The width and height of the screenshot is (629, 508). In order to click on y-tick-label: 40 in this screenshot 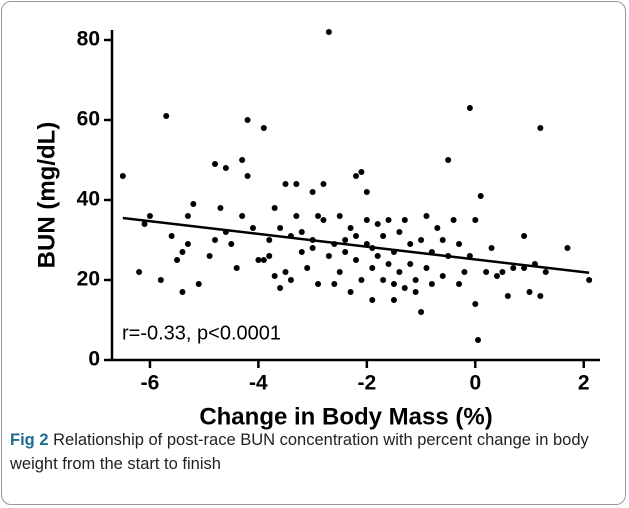, I will do `click(88, 199)`.